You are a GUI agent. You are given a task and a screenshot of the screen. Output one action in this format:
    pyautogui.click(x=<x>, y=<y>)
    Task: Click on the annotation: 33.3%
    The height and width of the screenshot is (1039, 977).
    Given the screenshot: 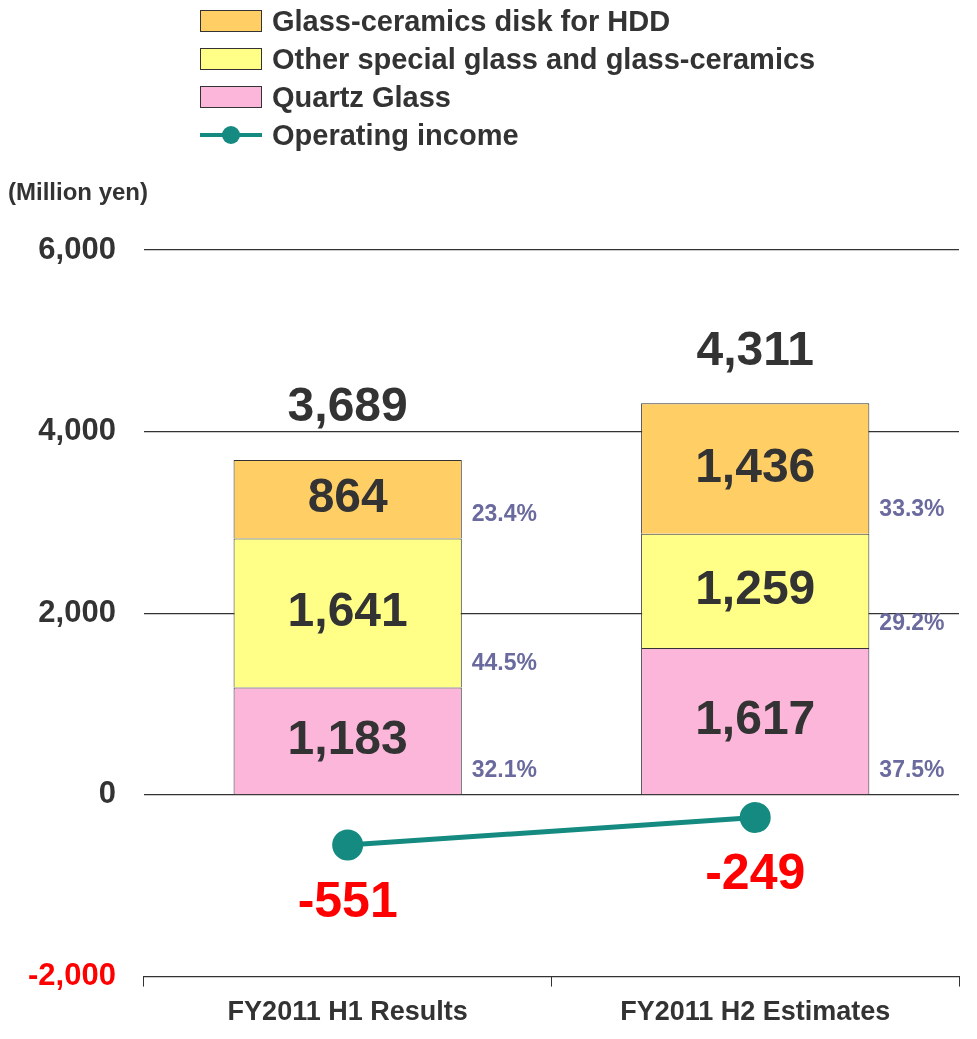 What is the action you would take?
    pyautogui.click(x=912, y=508)
    